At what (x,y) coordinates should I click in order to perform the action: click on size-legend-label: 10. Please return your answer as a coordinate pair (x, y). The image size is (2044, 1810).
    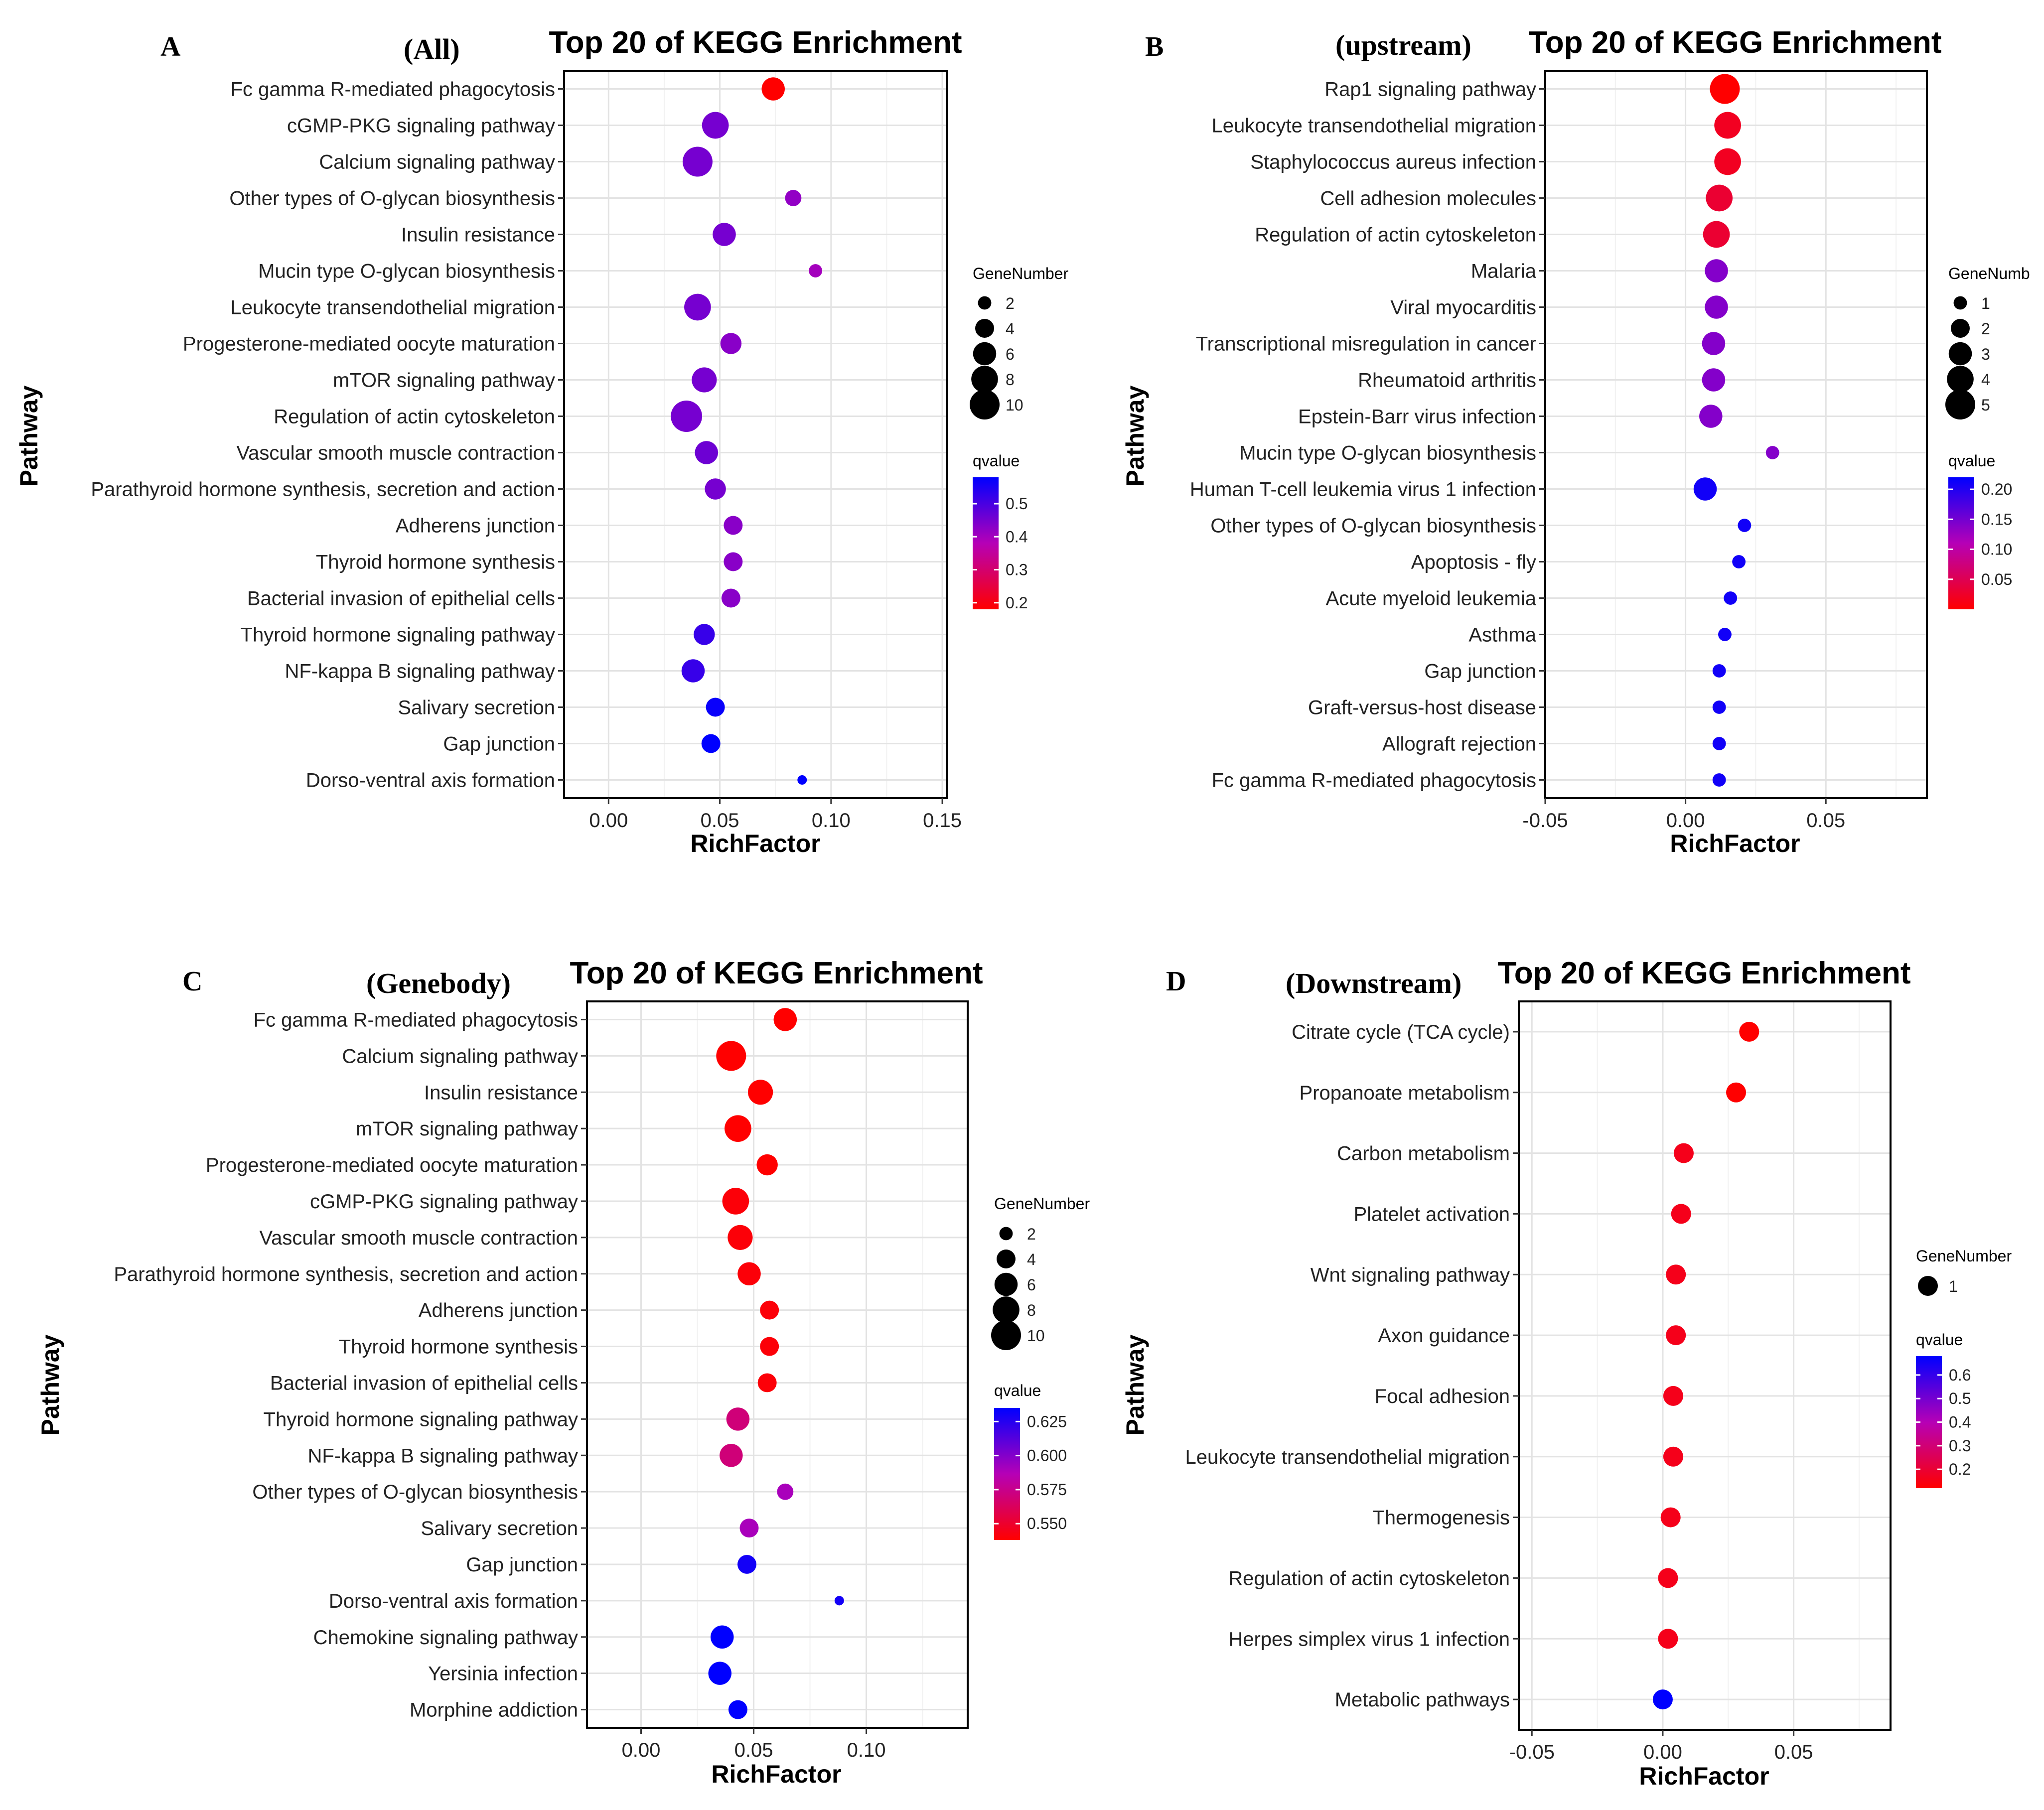
    Looking at the image, I should click on (1036, 1336).